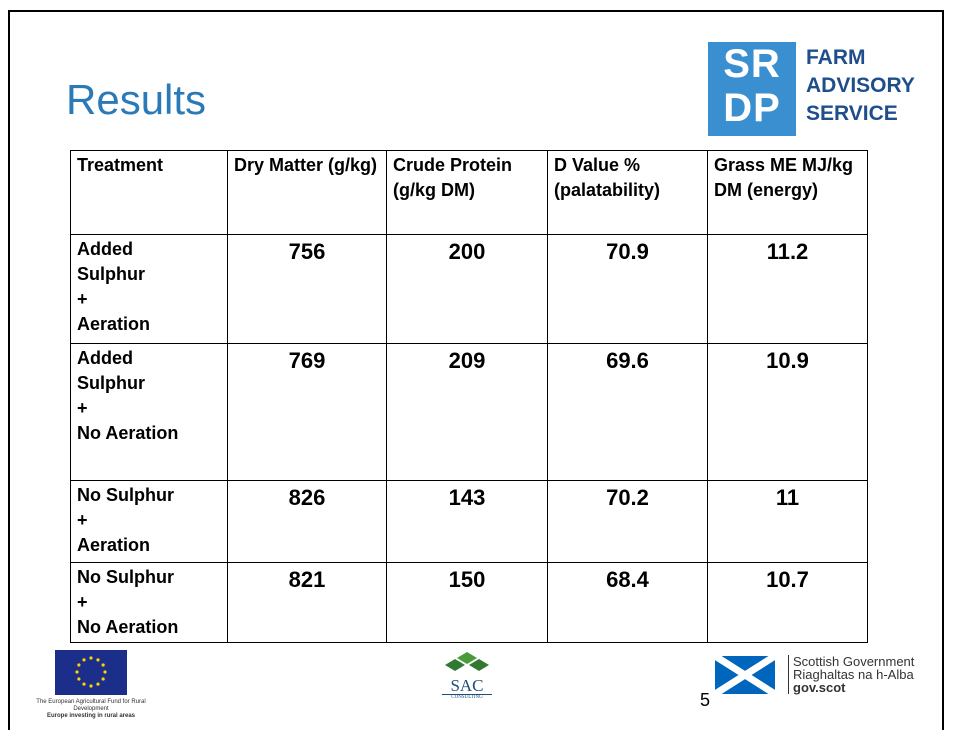 The width and height of the screenshot is (954, 730). I want to click on value-cell: 756, so click(307, 289).